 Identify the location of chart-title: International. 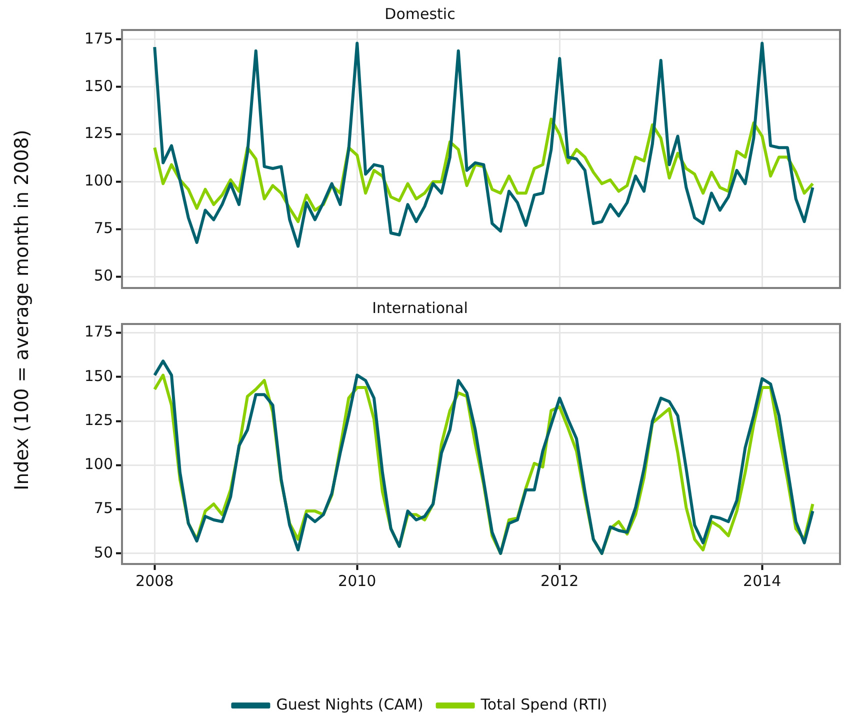
(420, 307).